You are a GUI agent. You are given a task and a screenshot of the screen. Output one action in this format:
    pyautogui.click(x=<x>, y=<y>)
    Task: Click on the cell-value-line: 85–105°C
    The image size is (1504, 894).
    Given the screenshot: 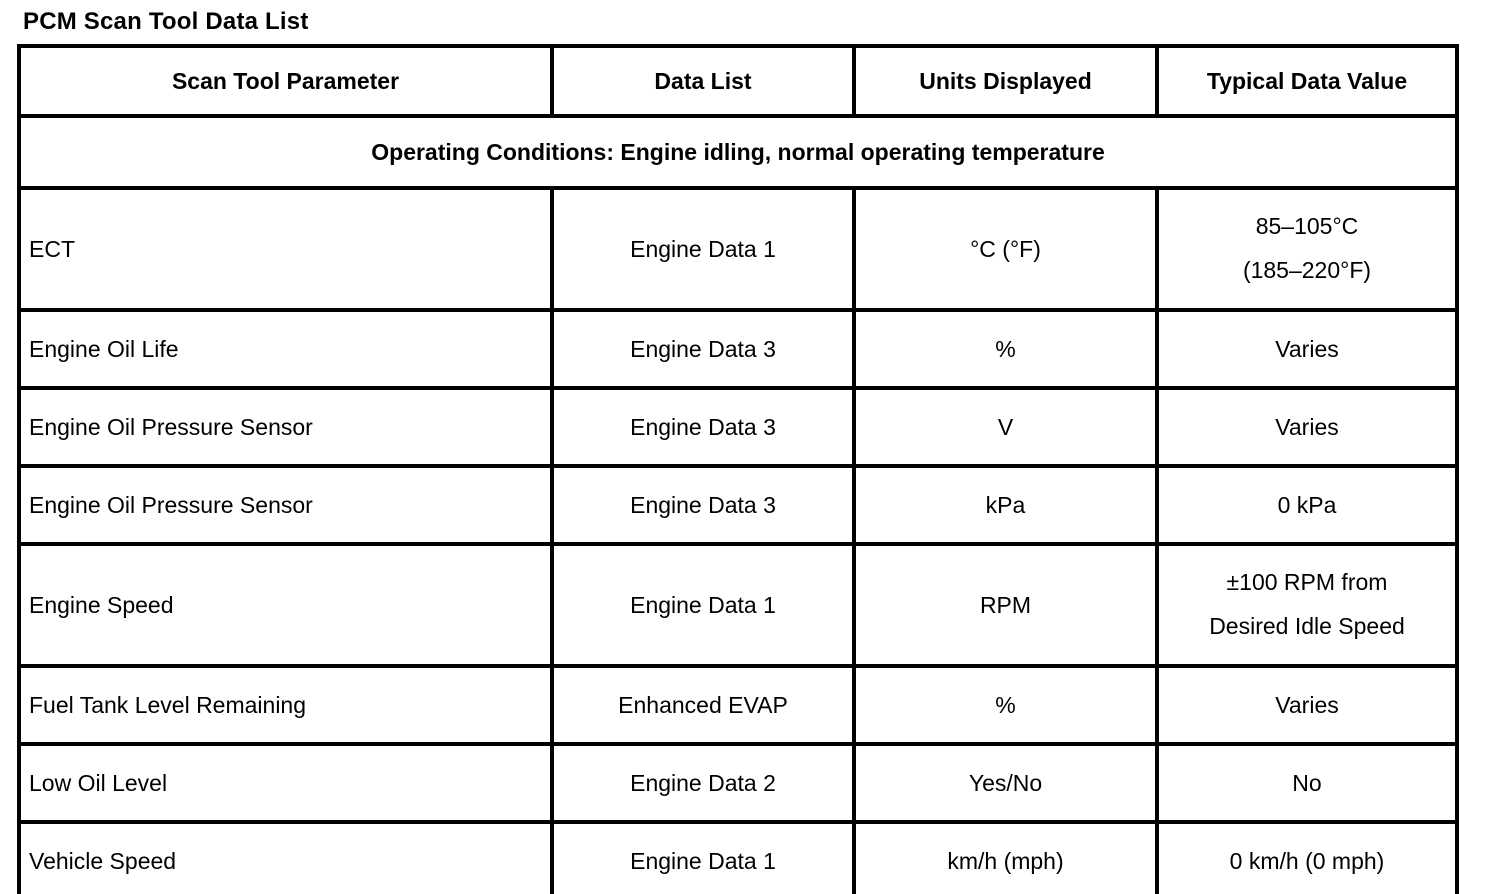 What is the action you would take?
    pyautogui.click(x=1307, y=226)
    